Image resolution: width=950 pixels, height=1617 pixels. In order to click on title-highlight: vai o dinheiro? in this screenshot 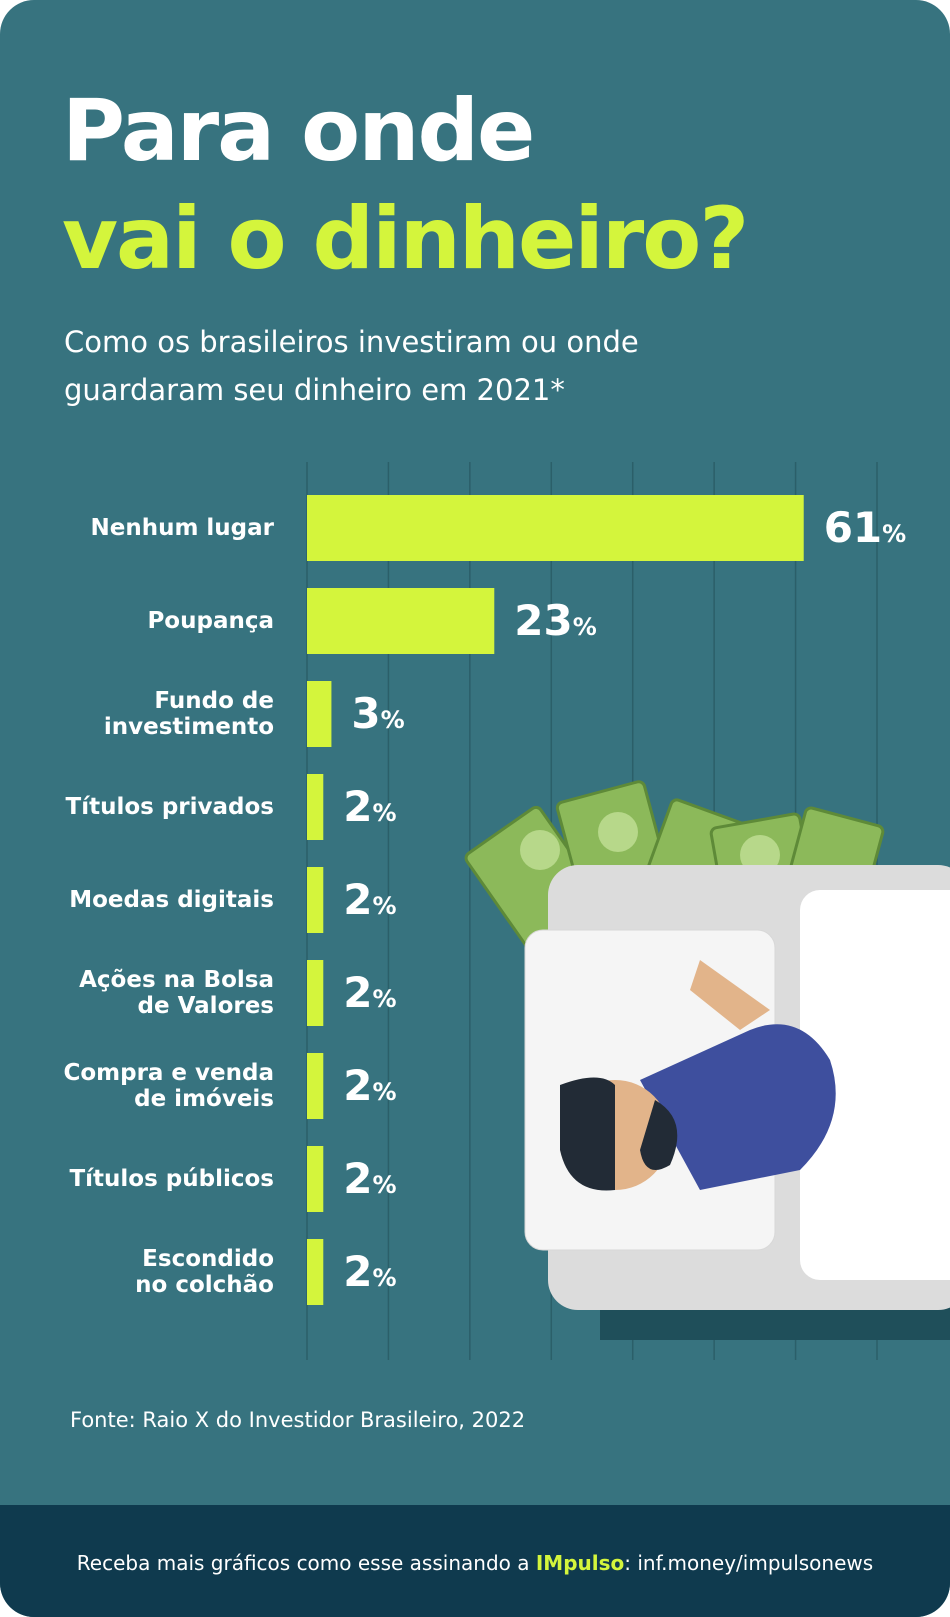, I will do `click(405, 239)`.